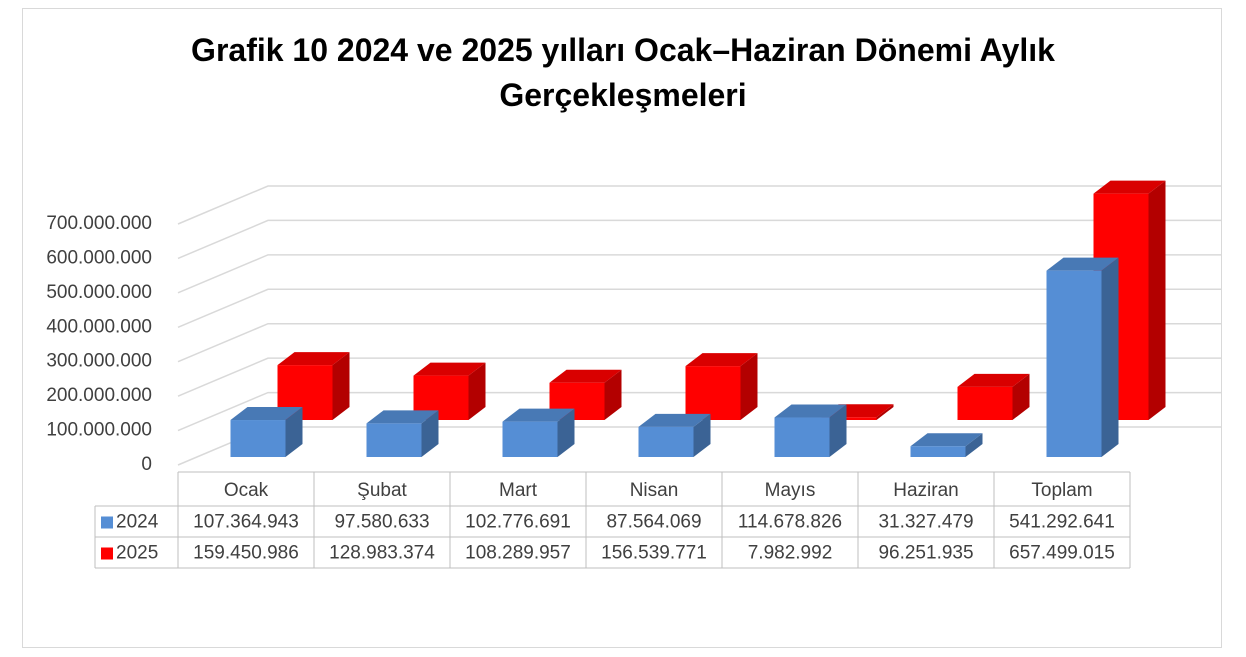 Image resolution: width=1246 pixels, height=657 pixels. Describe the element at coordinates (99, 395) in the screenshot. I see `y-tick-label: 200.000.000` at that location.